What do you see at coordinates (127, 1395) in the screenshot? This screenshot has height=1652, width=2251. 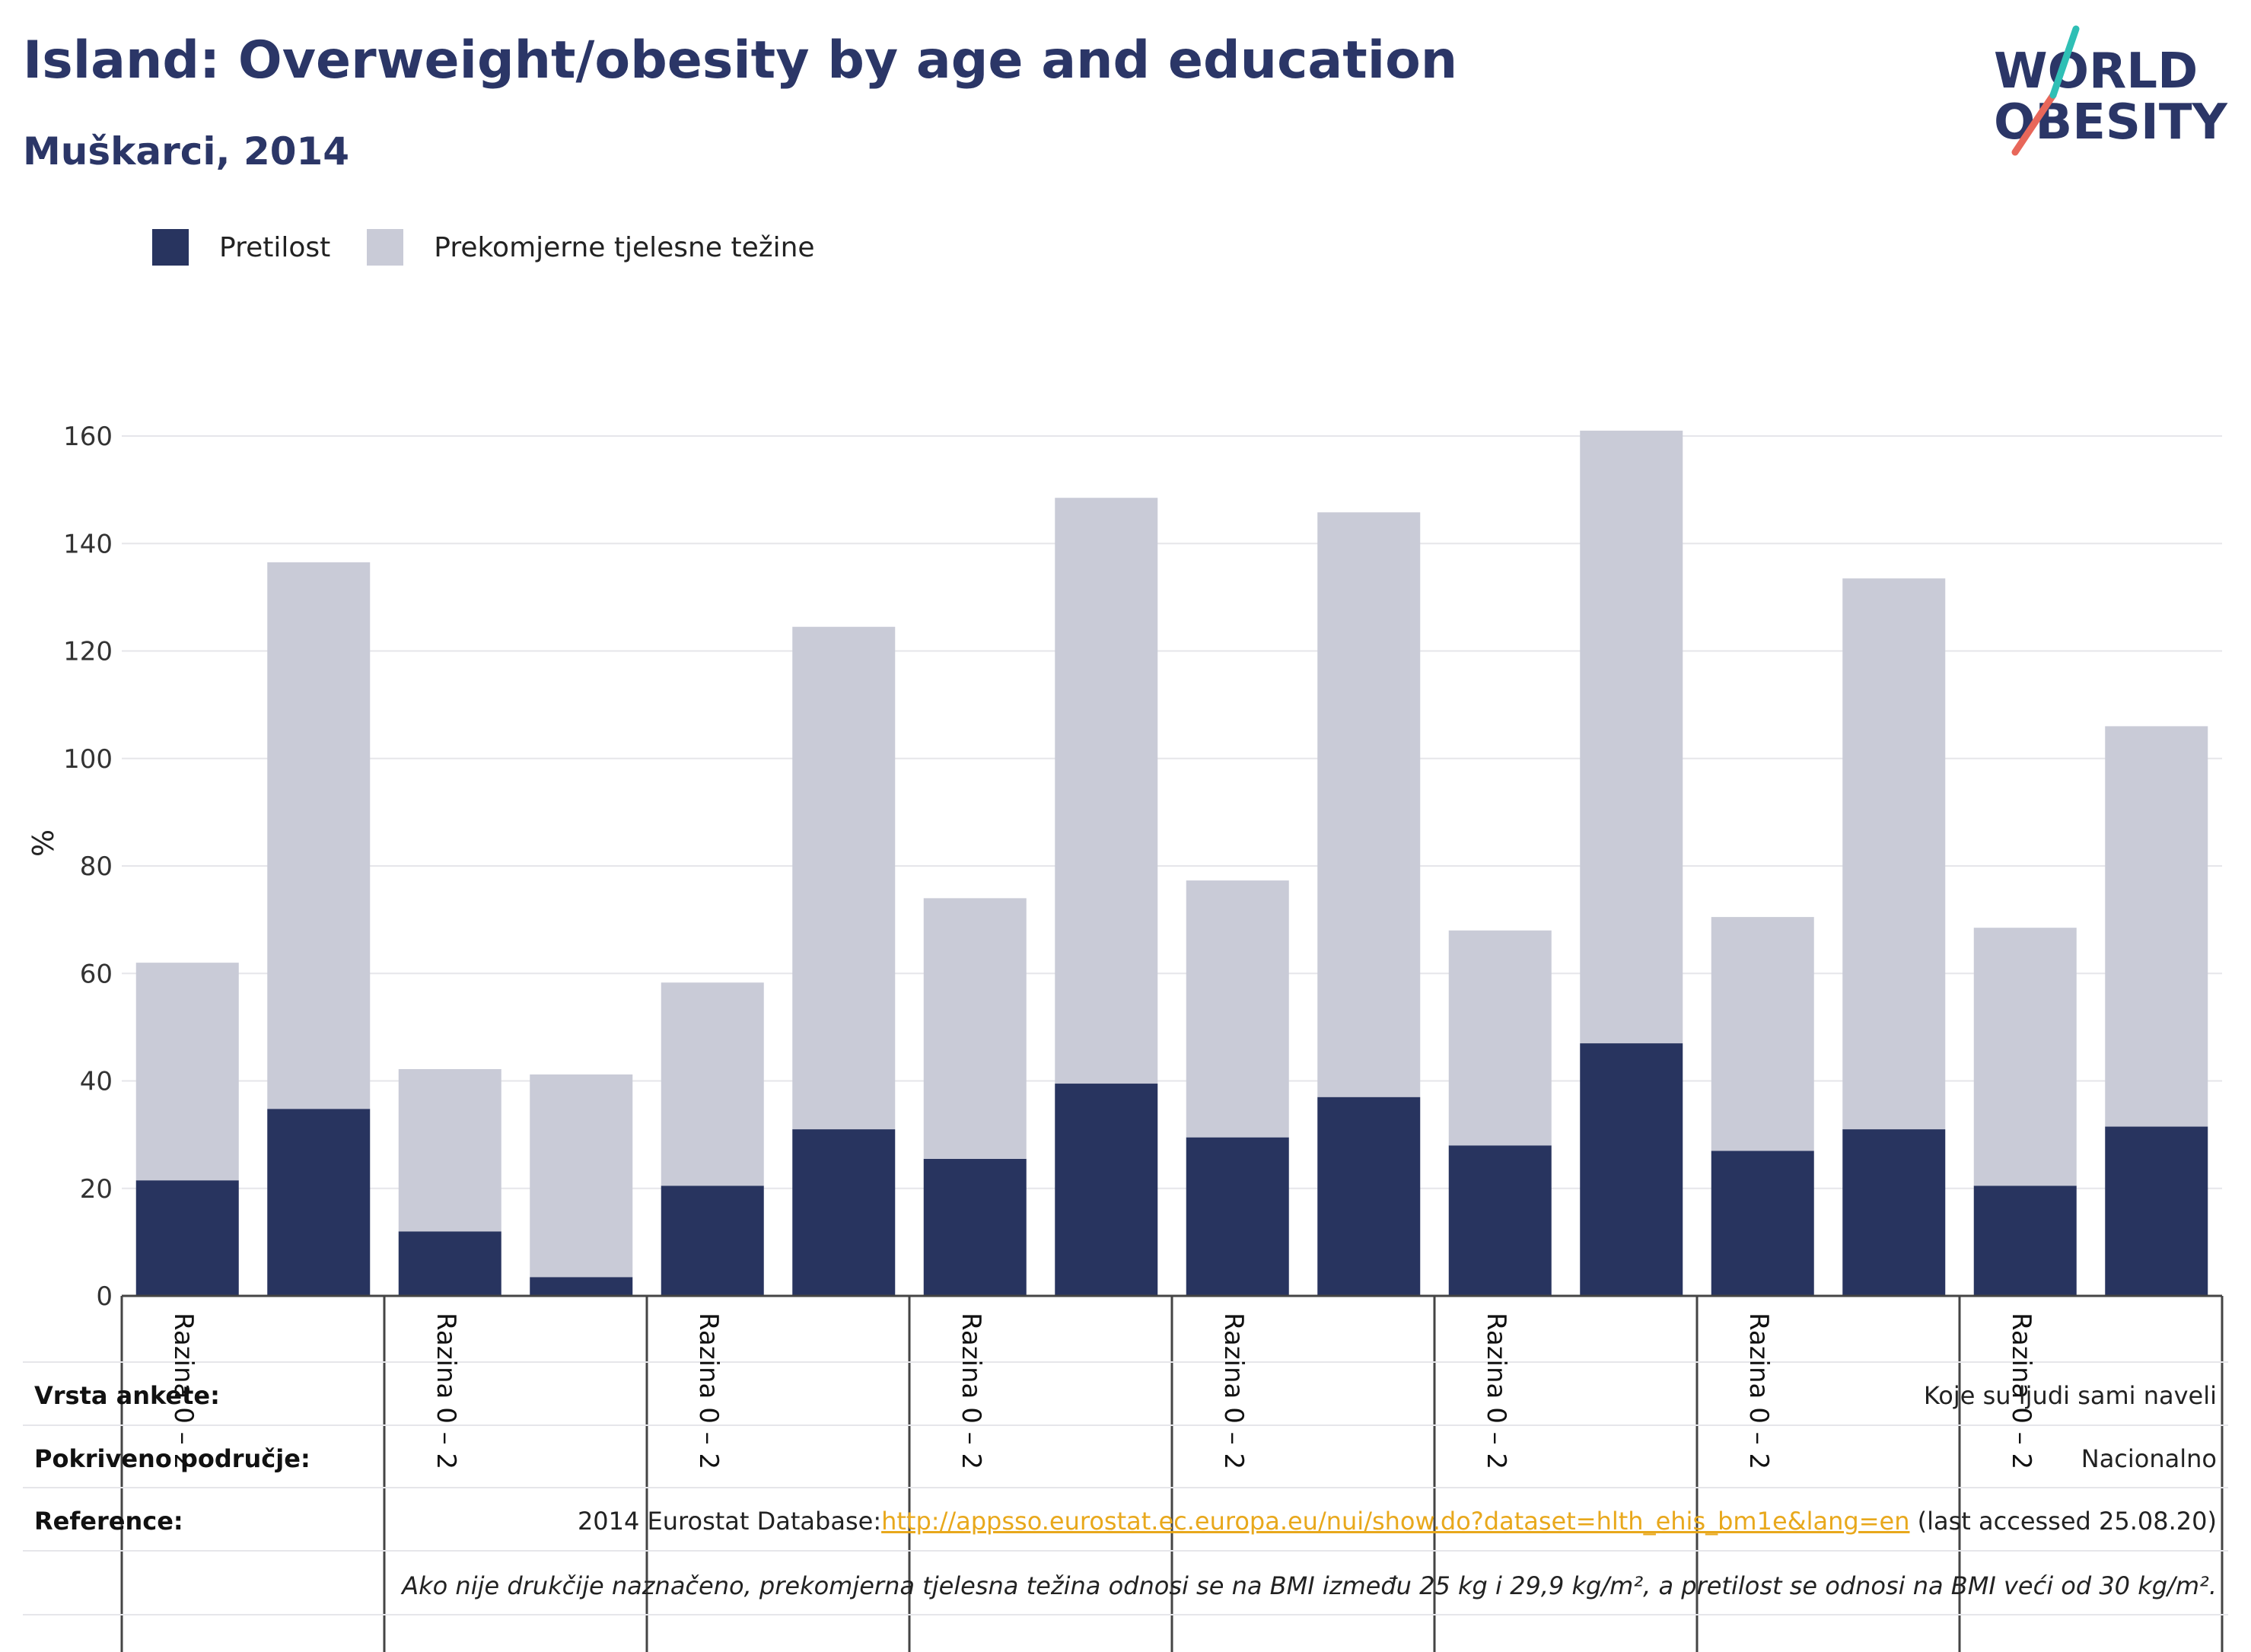 I see `survey-type-label: Vrsta ankete:` at bounding box center [127, 1395].